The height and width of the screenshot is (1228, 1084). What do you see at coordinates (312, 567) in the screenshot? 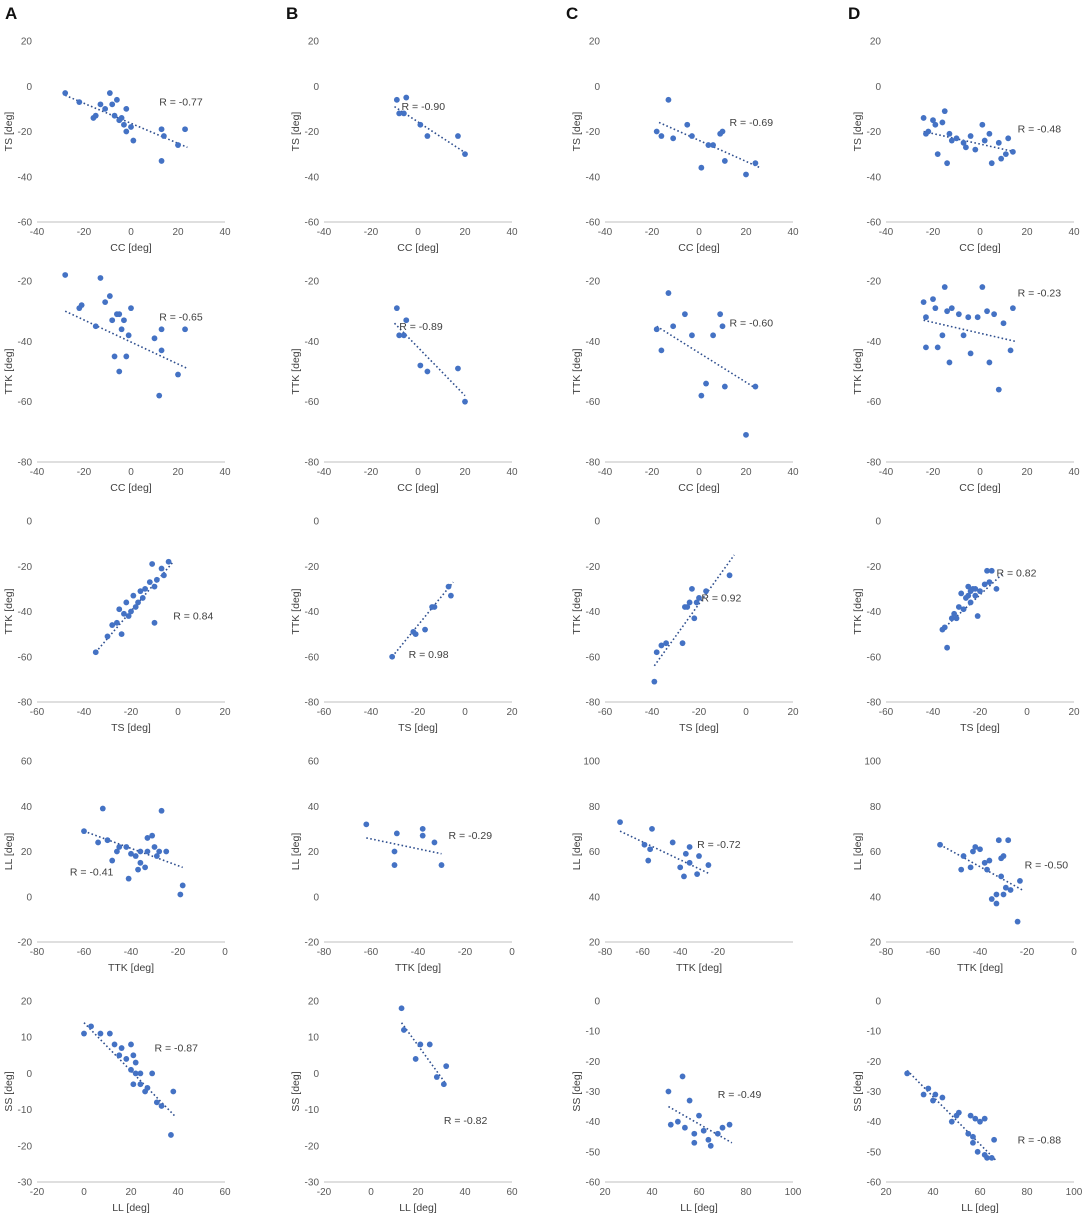
I see `chart-b3-y-tick-label: -20` at bounding box center [312, 567].